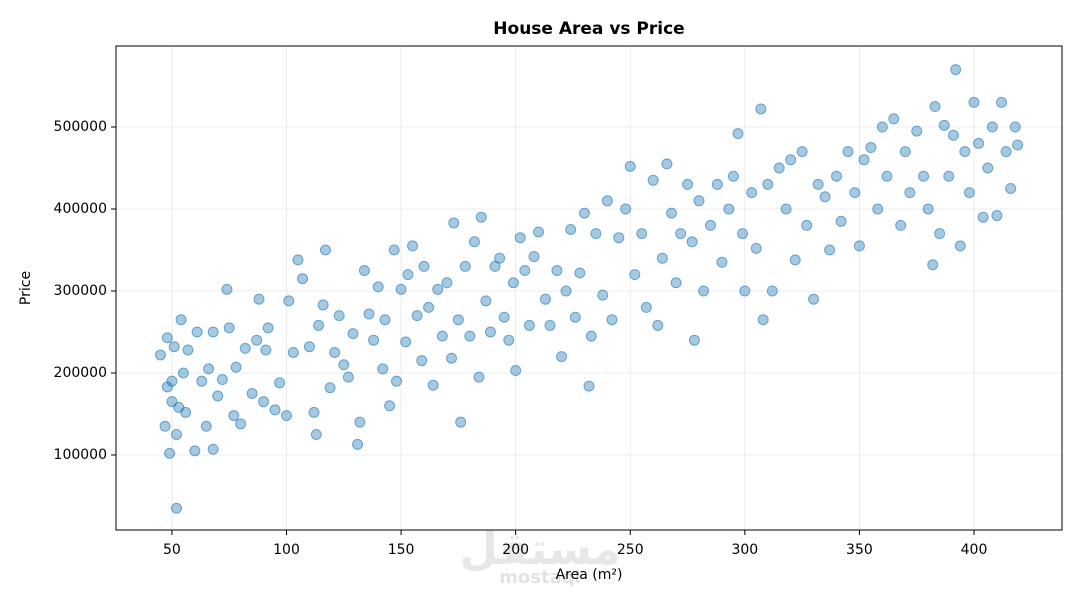 The height and width of the screenshot is (600, 1080). I want to click on x-tick-label: 200, so click(515, 550).